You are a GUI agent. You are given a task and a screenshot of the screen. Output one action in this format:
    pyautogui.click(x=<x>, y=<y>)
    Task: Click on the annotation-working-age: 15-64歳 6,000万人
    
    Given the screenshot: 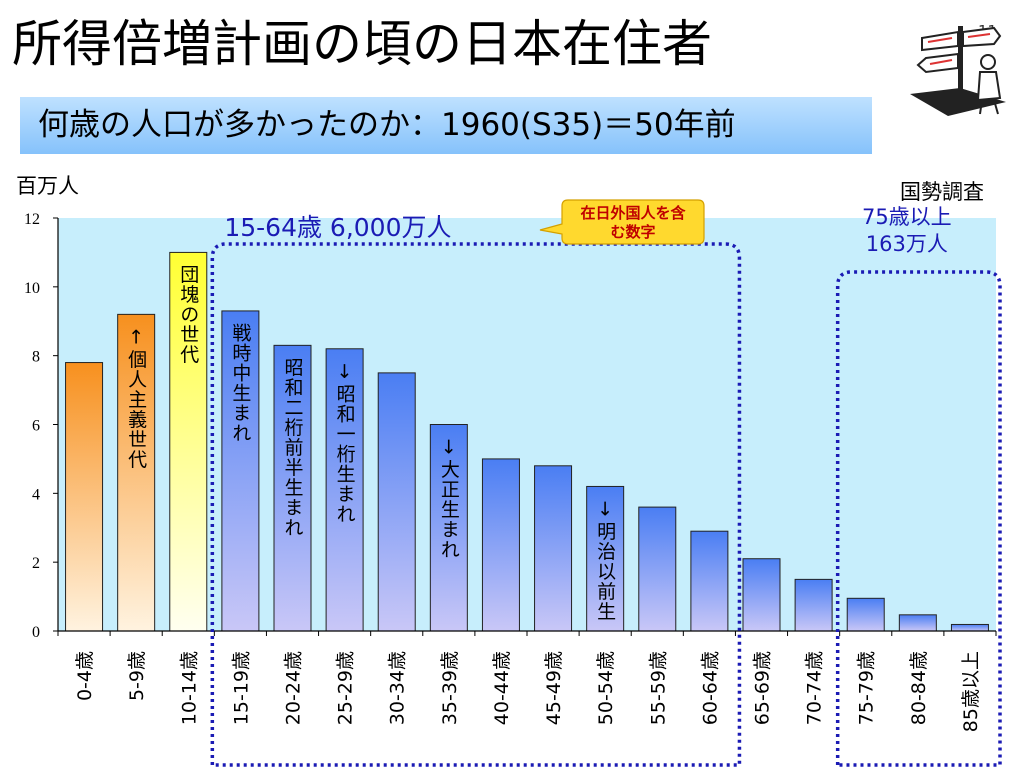 What is the action you would take?
    pyautogui.click(x=337, y=227)
    